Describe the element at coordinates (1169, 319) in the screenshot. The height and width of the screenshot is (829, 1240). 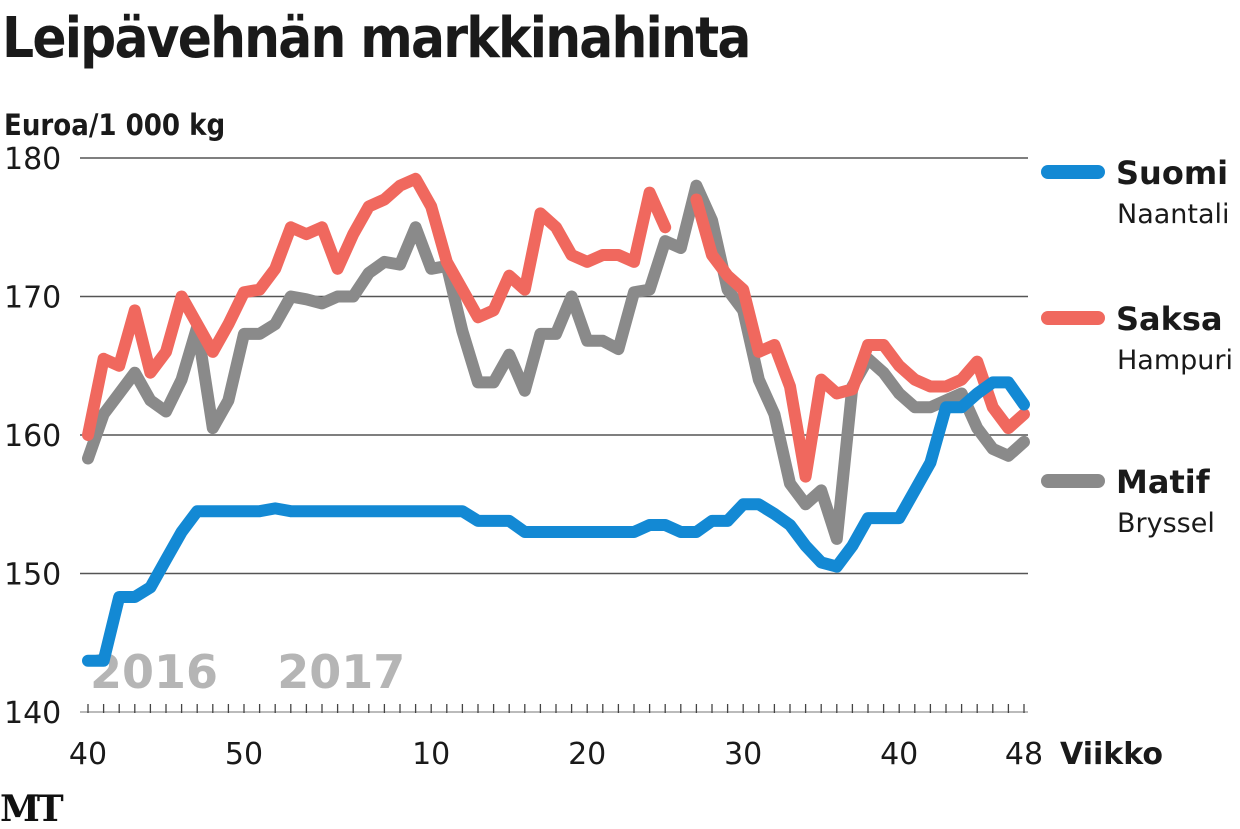
I see `legend-name-saksa: Saksa` at that location.